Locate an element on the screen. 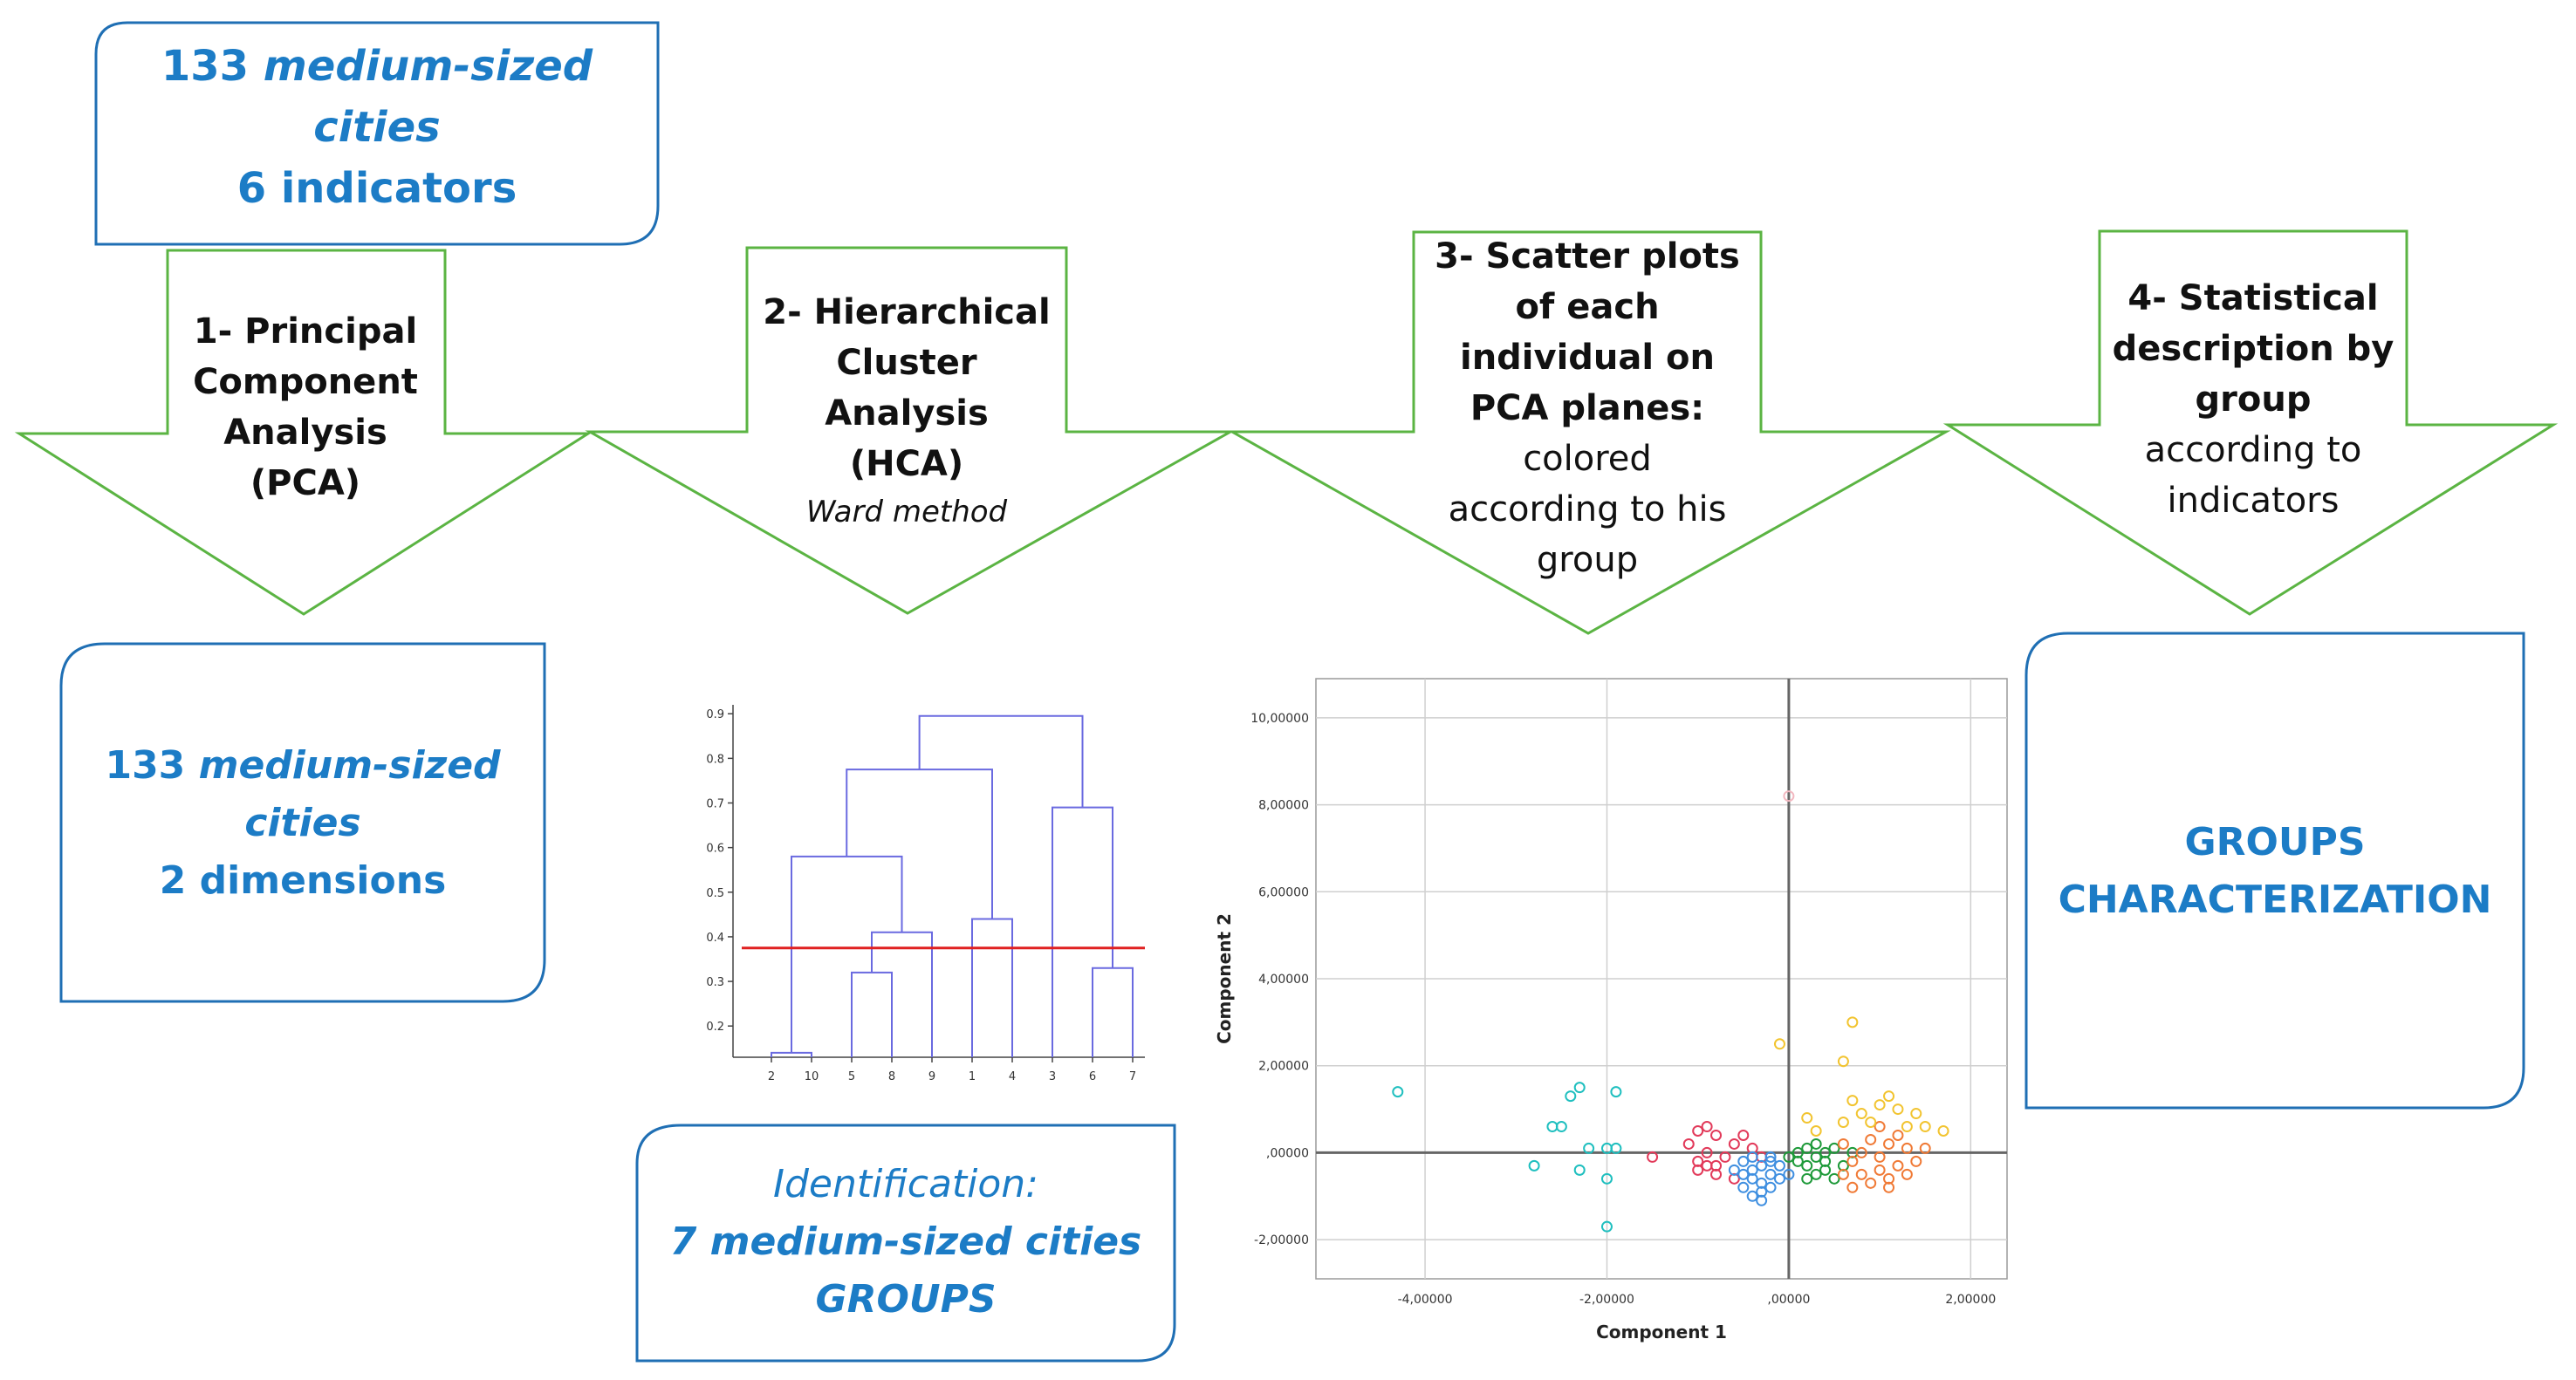 The height and width of the screenshot is (1380, 2576). scatter-y-tick-label: ,00000 is located at coordinates (1287, 1153).